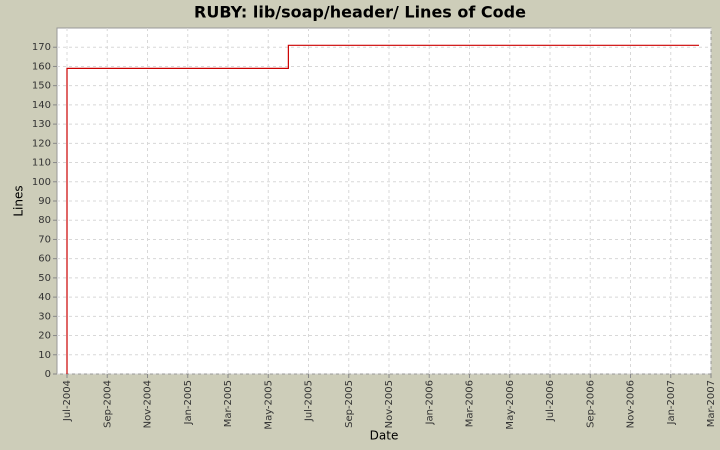  Describe the element at coordinates (590, 404) in the screenshot. I see `x-tick-label: Sep-2006` at that location.